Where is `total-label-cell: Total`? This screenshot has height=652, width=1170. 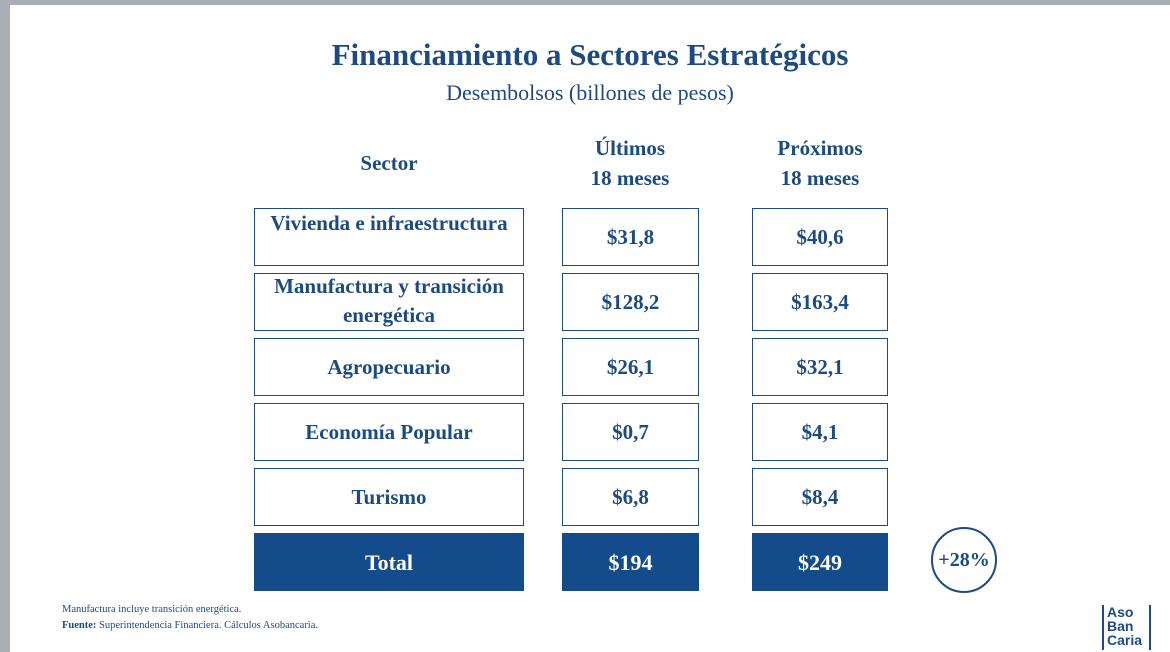 total-label-cell: Total is located at coordinates (389, 562).